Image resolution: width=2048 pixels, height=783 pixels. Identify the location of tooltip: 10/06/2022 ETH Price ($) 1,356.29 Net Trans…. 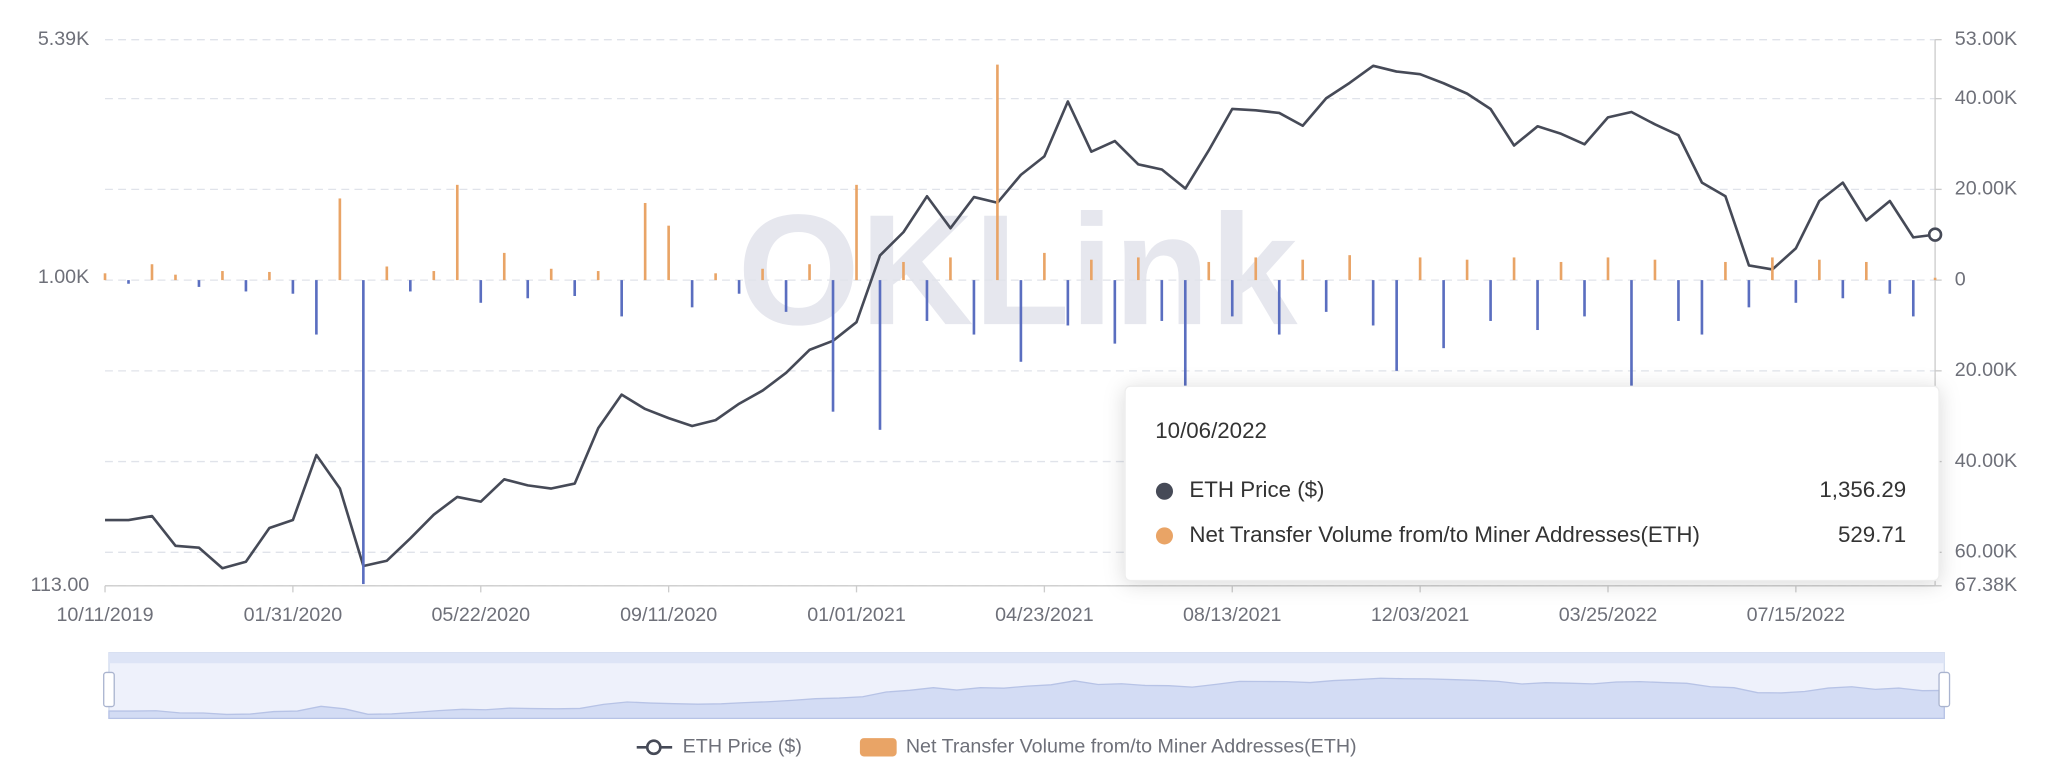
(1532, 483).